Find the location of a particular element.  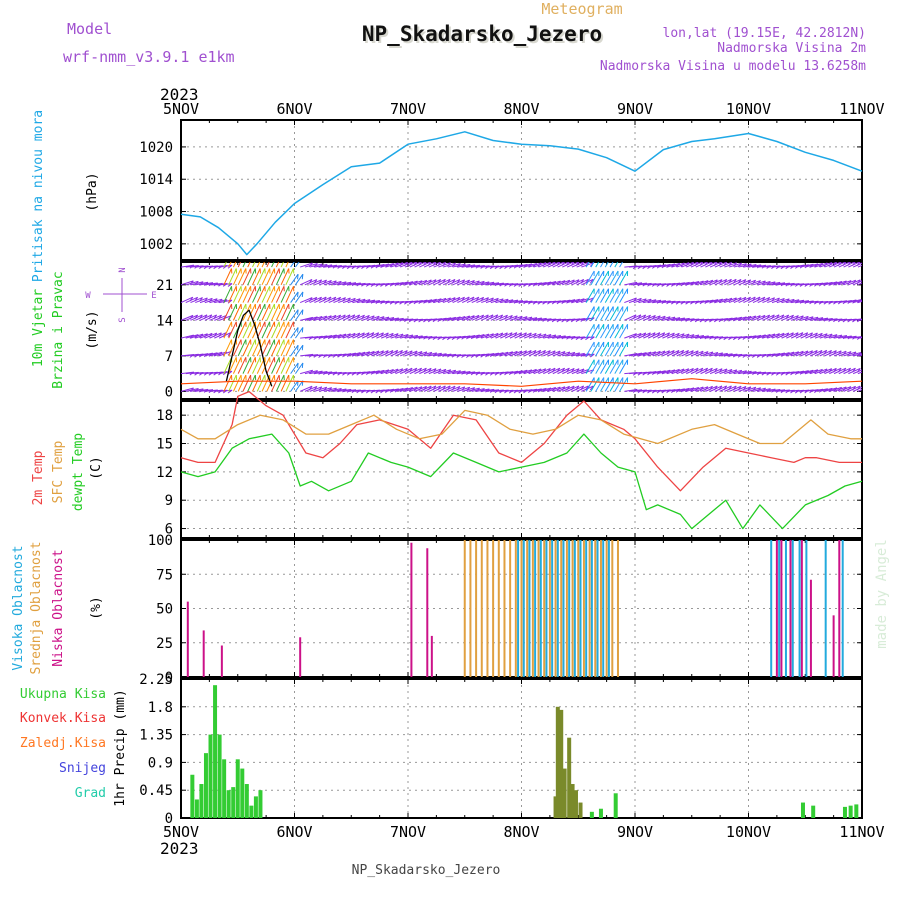

precip-axis-label: 1hr Precip (mm) is located at coordinates (120, 747).